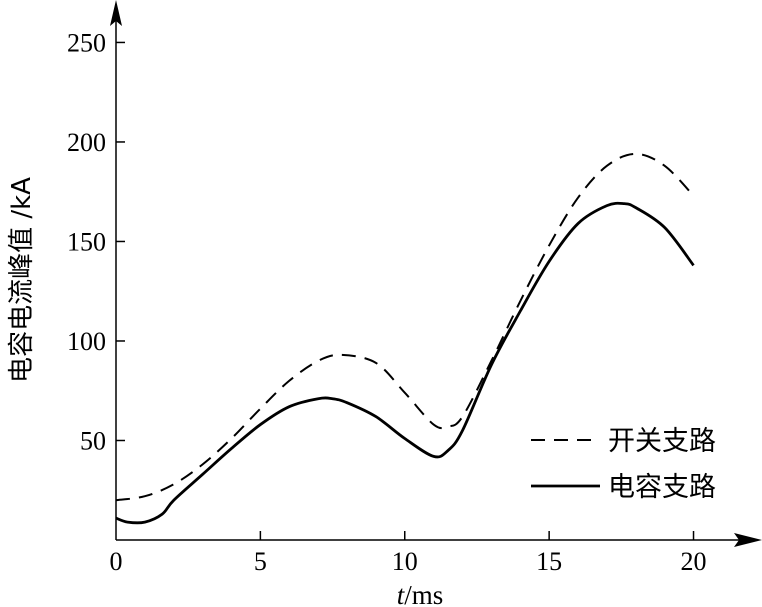  I want to click on x-tick-label: 20, so click(694, 561).